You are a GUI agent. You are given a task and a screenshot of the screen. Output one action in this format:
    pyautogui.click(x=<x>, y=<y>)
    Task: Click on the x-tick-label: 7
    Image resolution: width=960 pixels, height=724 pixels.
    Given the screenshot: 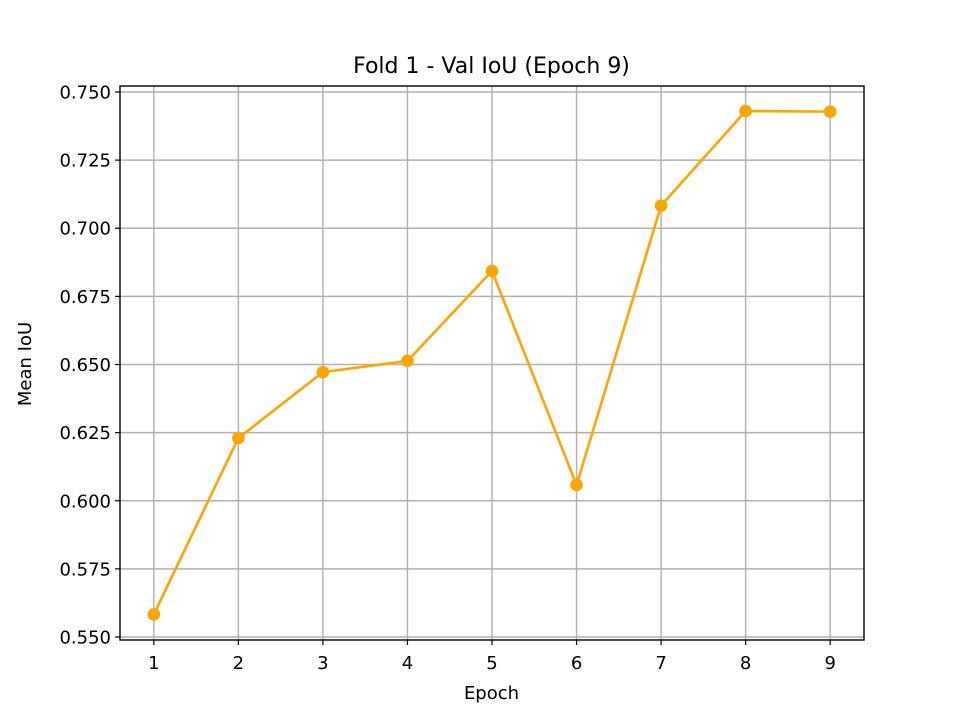 What is the action you would take?
    pyautogui.click(x=660, y=663)
    